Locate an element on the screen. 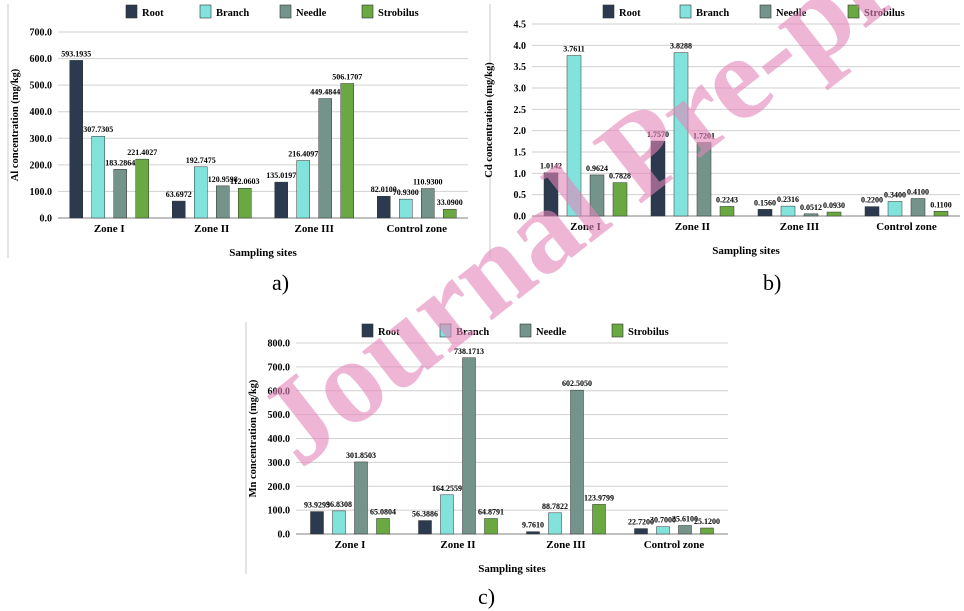 The width and height of the screenshot is (964, 611). data-label: 112.0603 is located at coordinates (245, 181).